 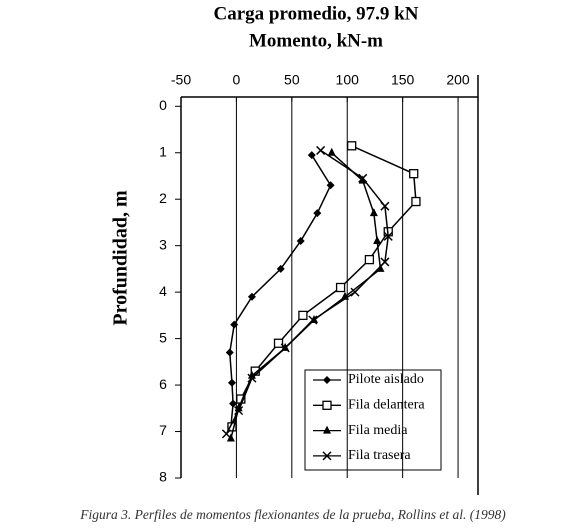 What do you see at coordinates (163, 477) in the screenshot?
I see `y-tick-label: 8` at bounding box center [163, 477].